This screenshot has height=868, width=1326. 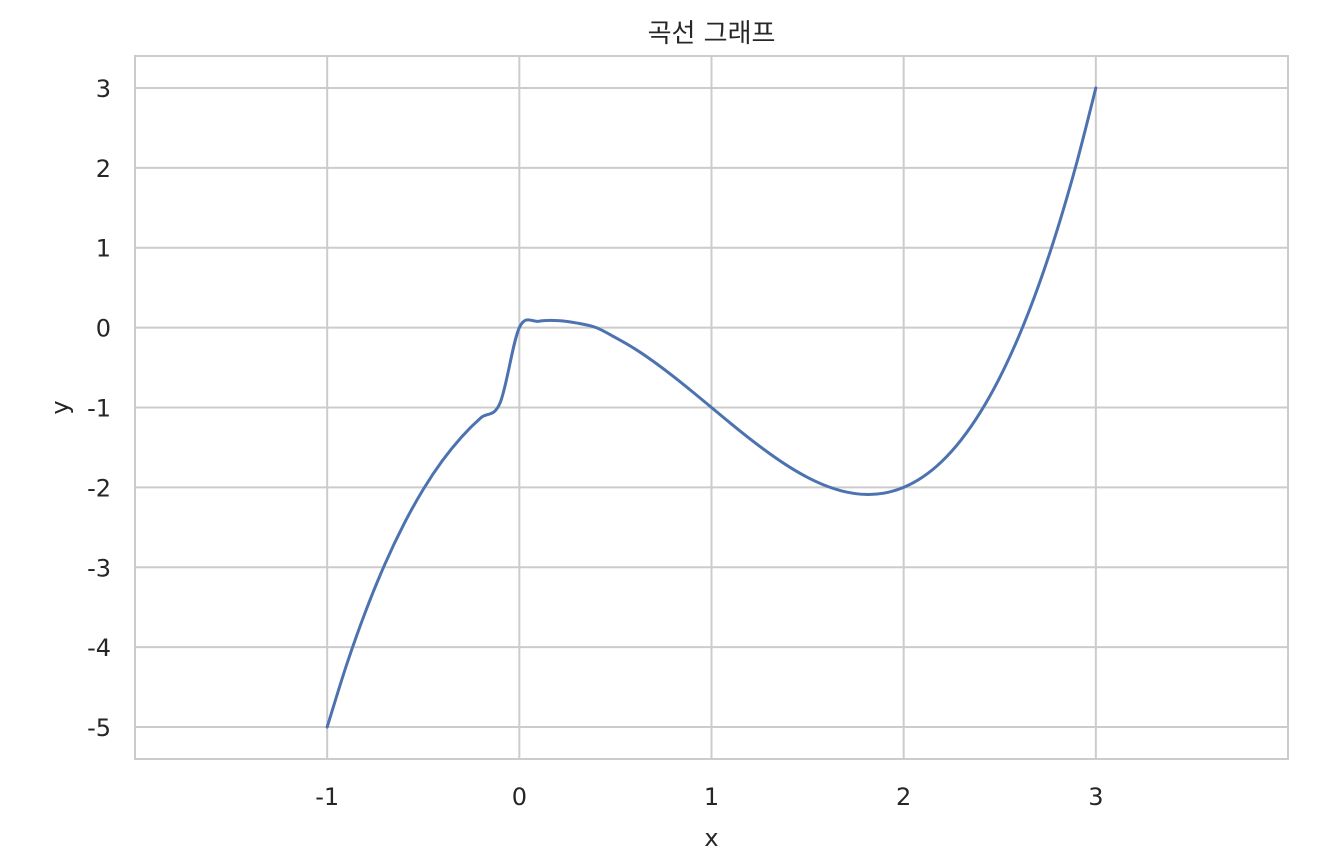 I want to click on x-tick-labels: -1 0 1 2 3, so click(x=709, y=797).